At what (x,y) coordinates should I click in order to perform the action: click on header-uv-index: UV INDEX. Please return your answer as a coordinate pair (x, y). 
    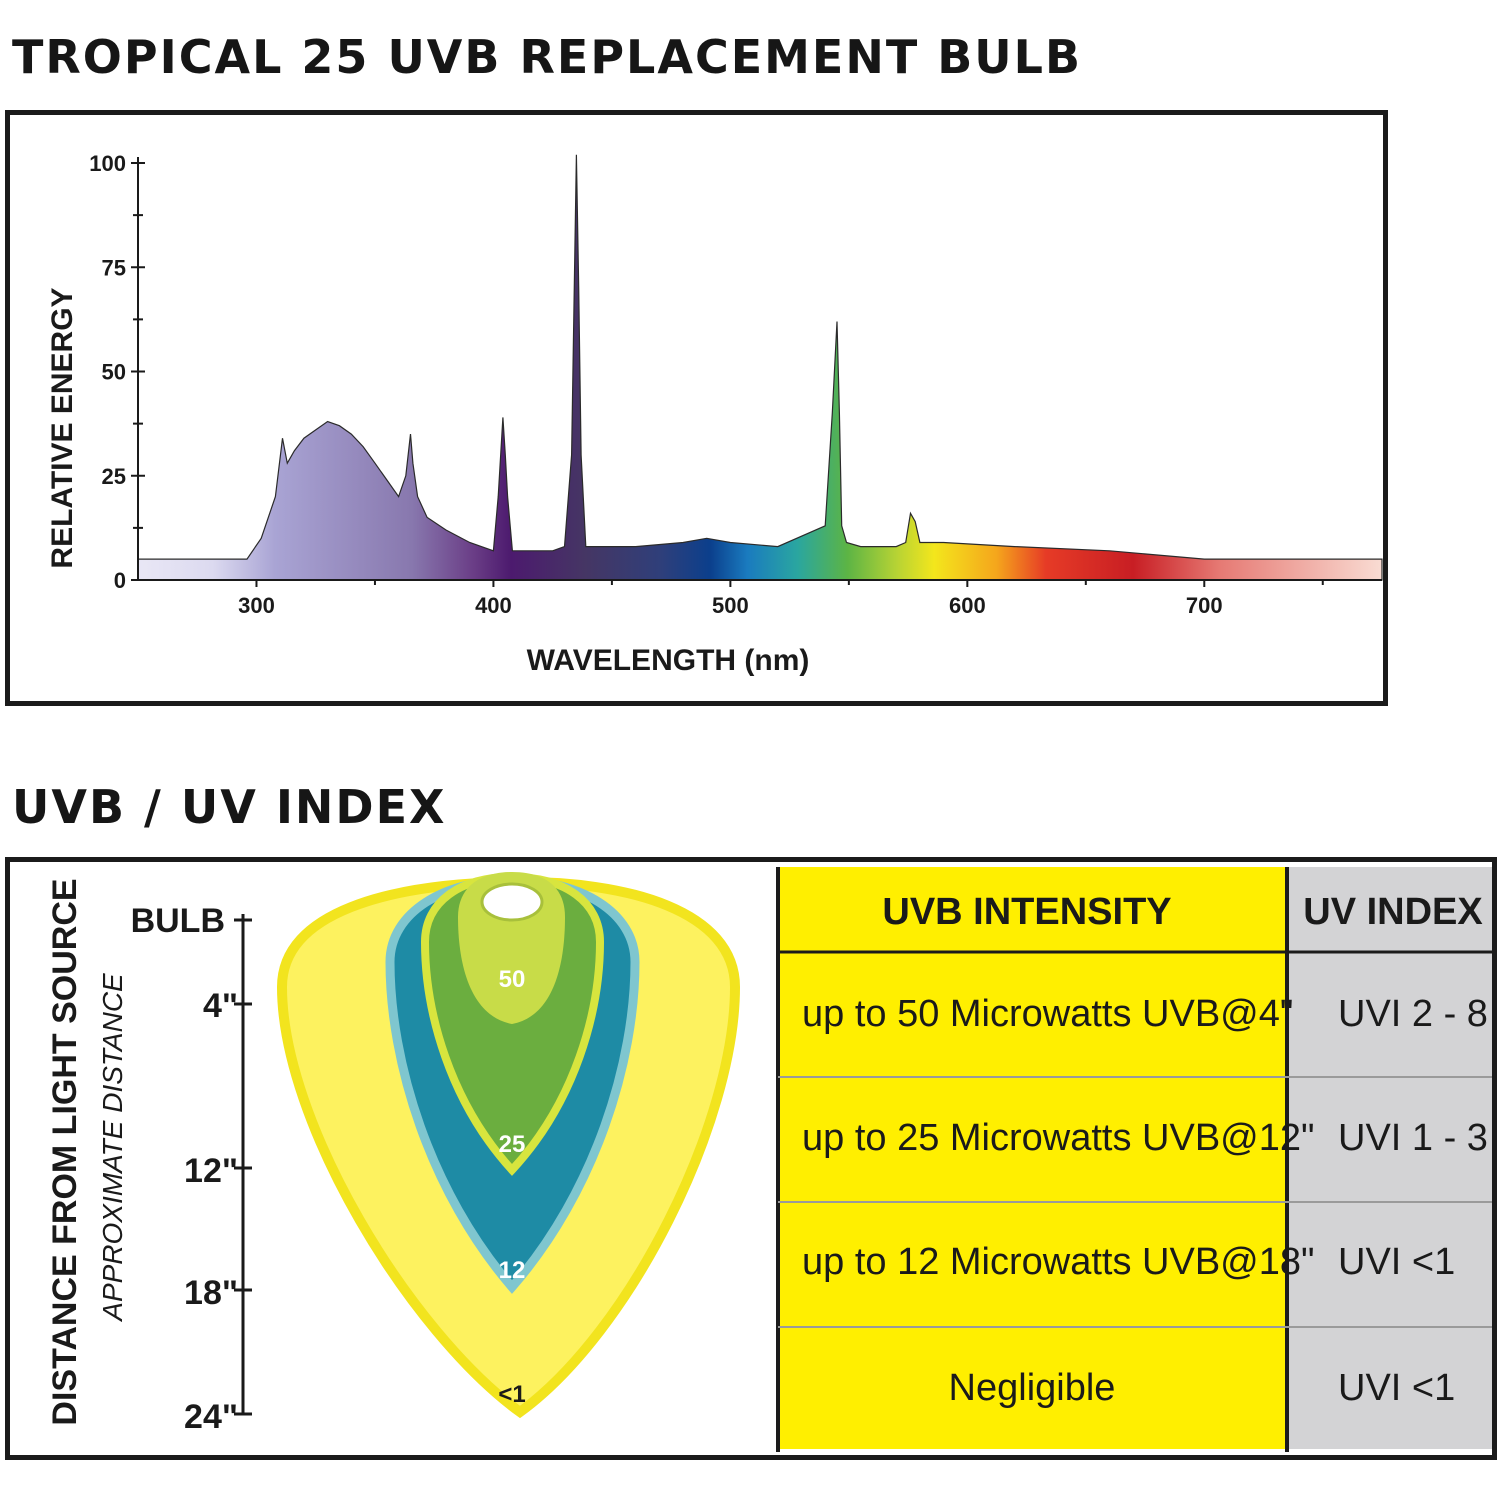
    Looking at the image, I should click on (1393, 912).